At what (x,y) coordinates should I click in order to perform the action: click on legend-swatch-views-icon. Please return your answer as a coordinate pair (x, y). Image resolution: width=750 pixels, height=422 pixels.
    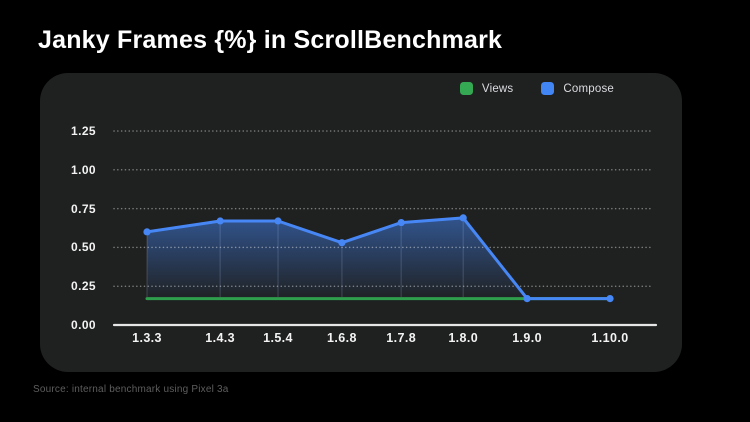
    Looking at the image, I should click on (466, 88).